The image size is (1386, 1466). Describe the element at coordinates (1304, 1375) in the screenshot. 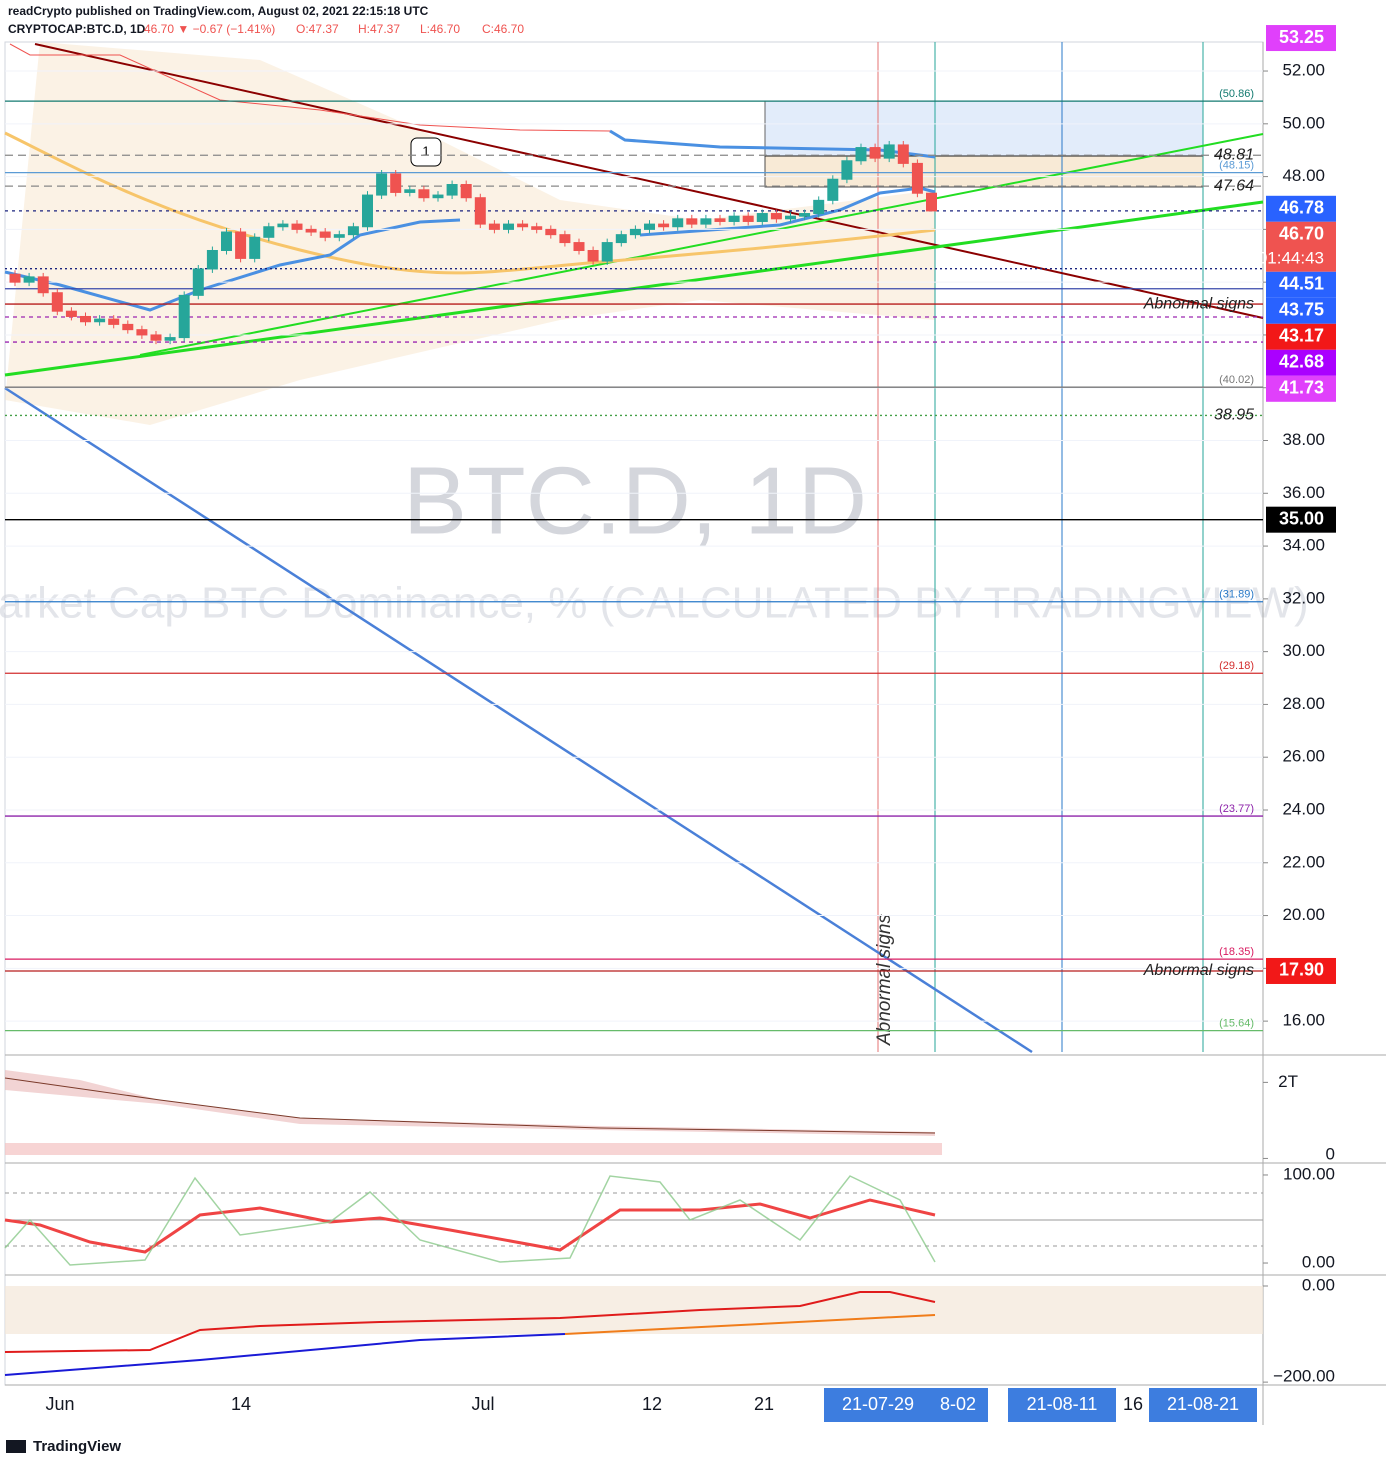

I see `pane-tick-label: −200.00` at that location.